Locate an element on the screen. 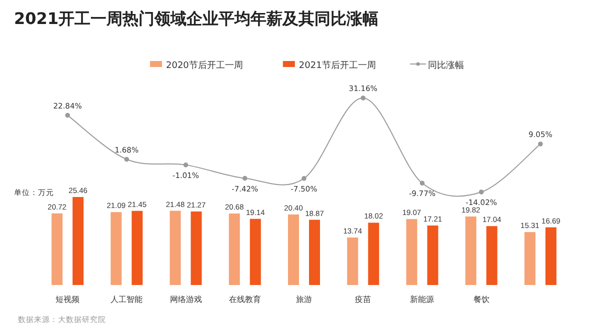 The height and width of the screenshot is (331, 594). x-tick-label: 新能源 is located at coordinates (422, 299).